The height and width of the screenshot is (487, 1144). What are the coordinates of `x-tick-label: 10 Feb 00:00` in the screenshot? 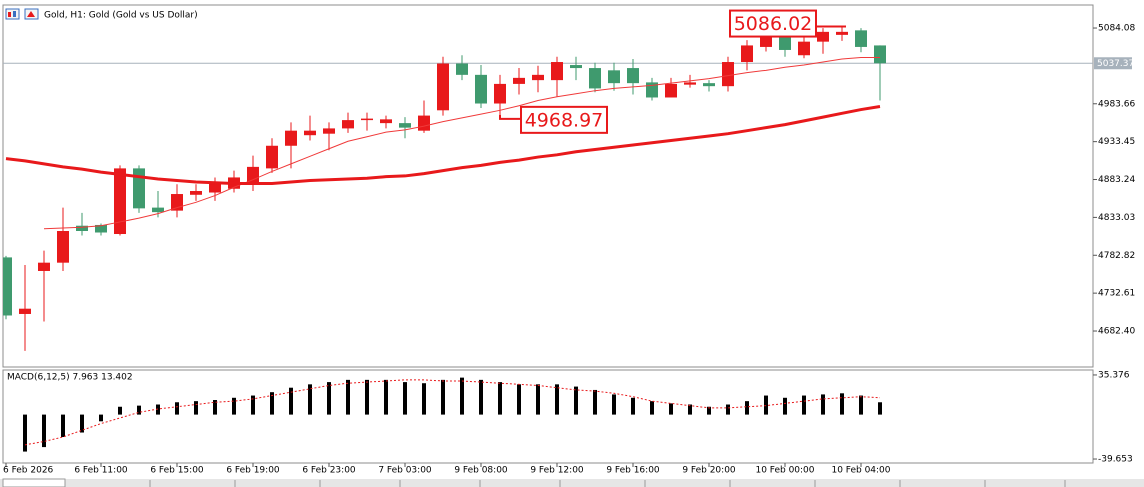 It's located at (784, 471).